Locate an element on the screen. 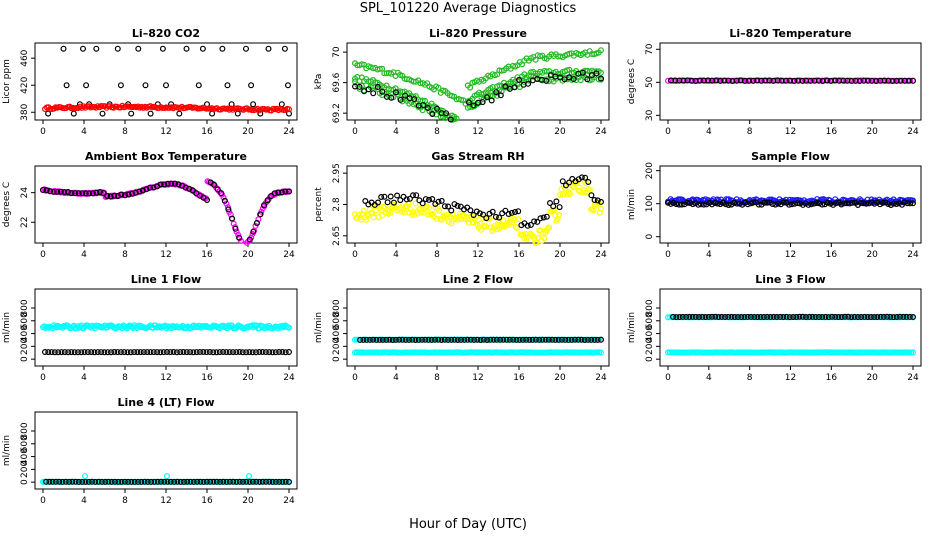 The width and height of the screenshot is (936, 540). series-black is located at coordinates (167, 352).